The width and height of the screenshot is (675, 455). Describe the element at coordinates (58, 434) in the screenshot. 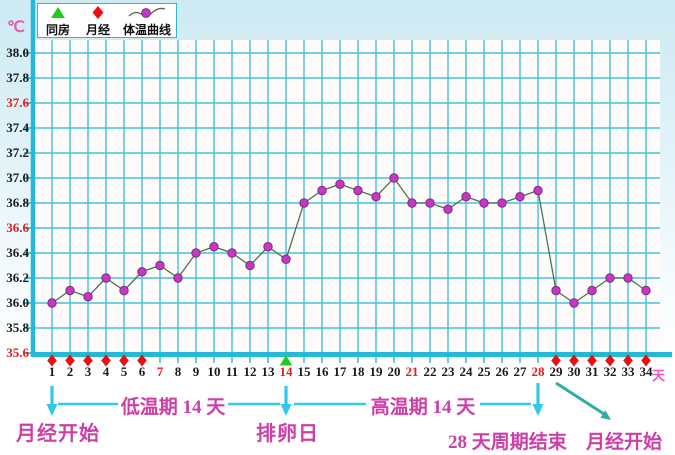

I see `menses-start-left-annotation: 月经开始` at that location.